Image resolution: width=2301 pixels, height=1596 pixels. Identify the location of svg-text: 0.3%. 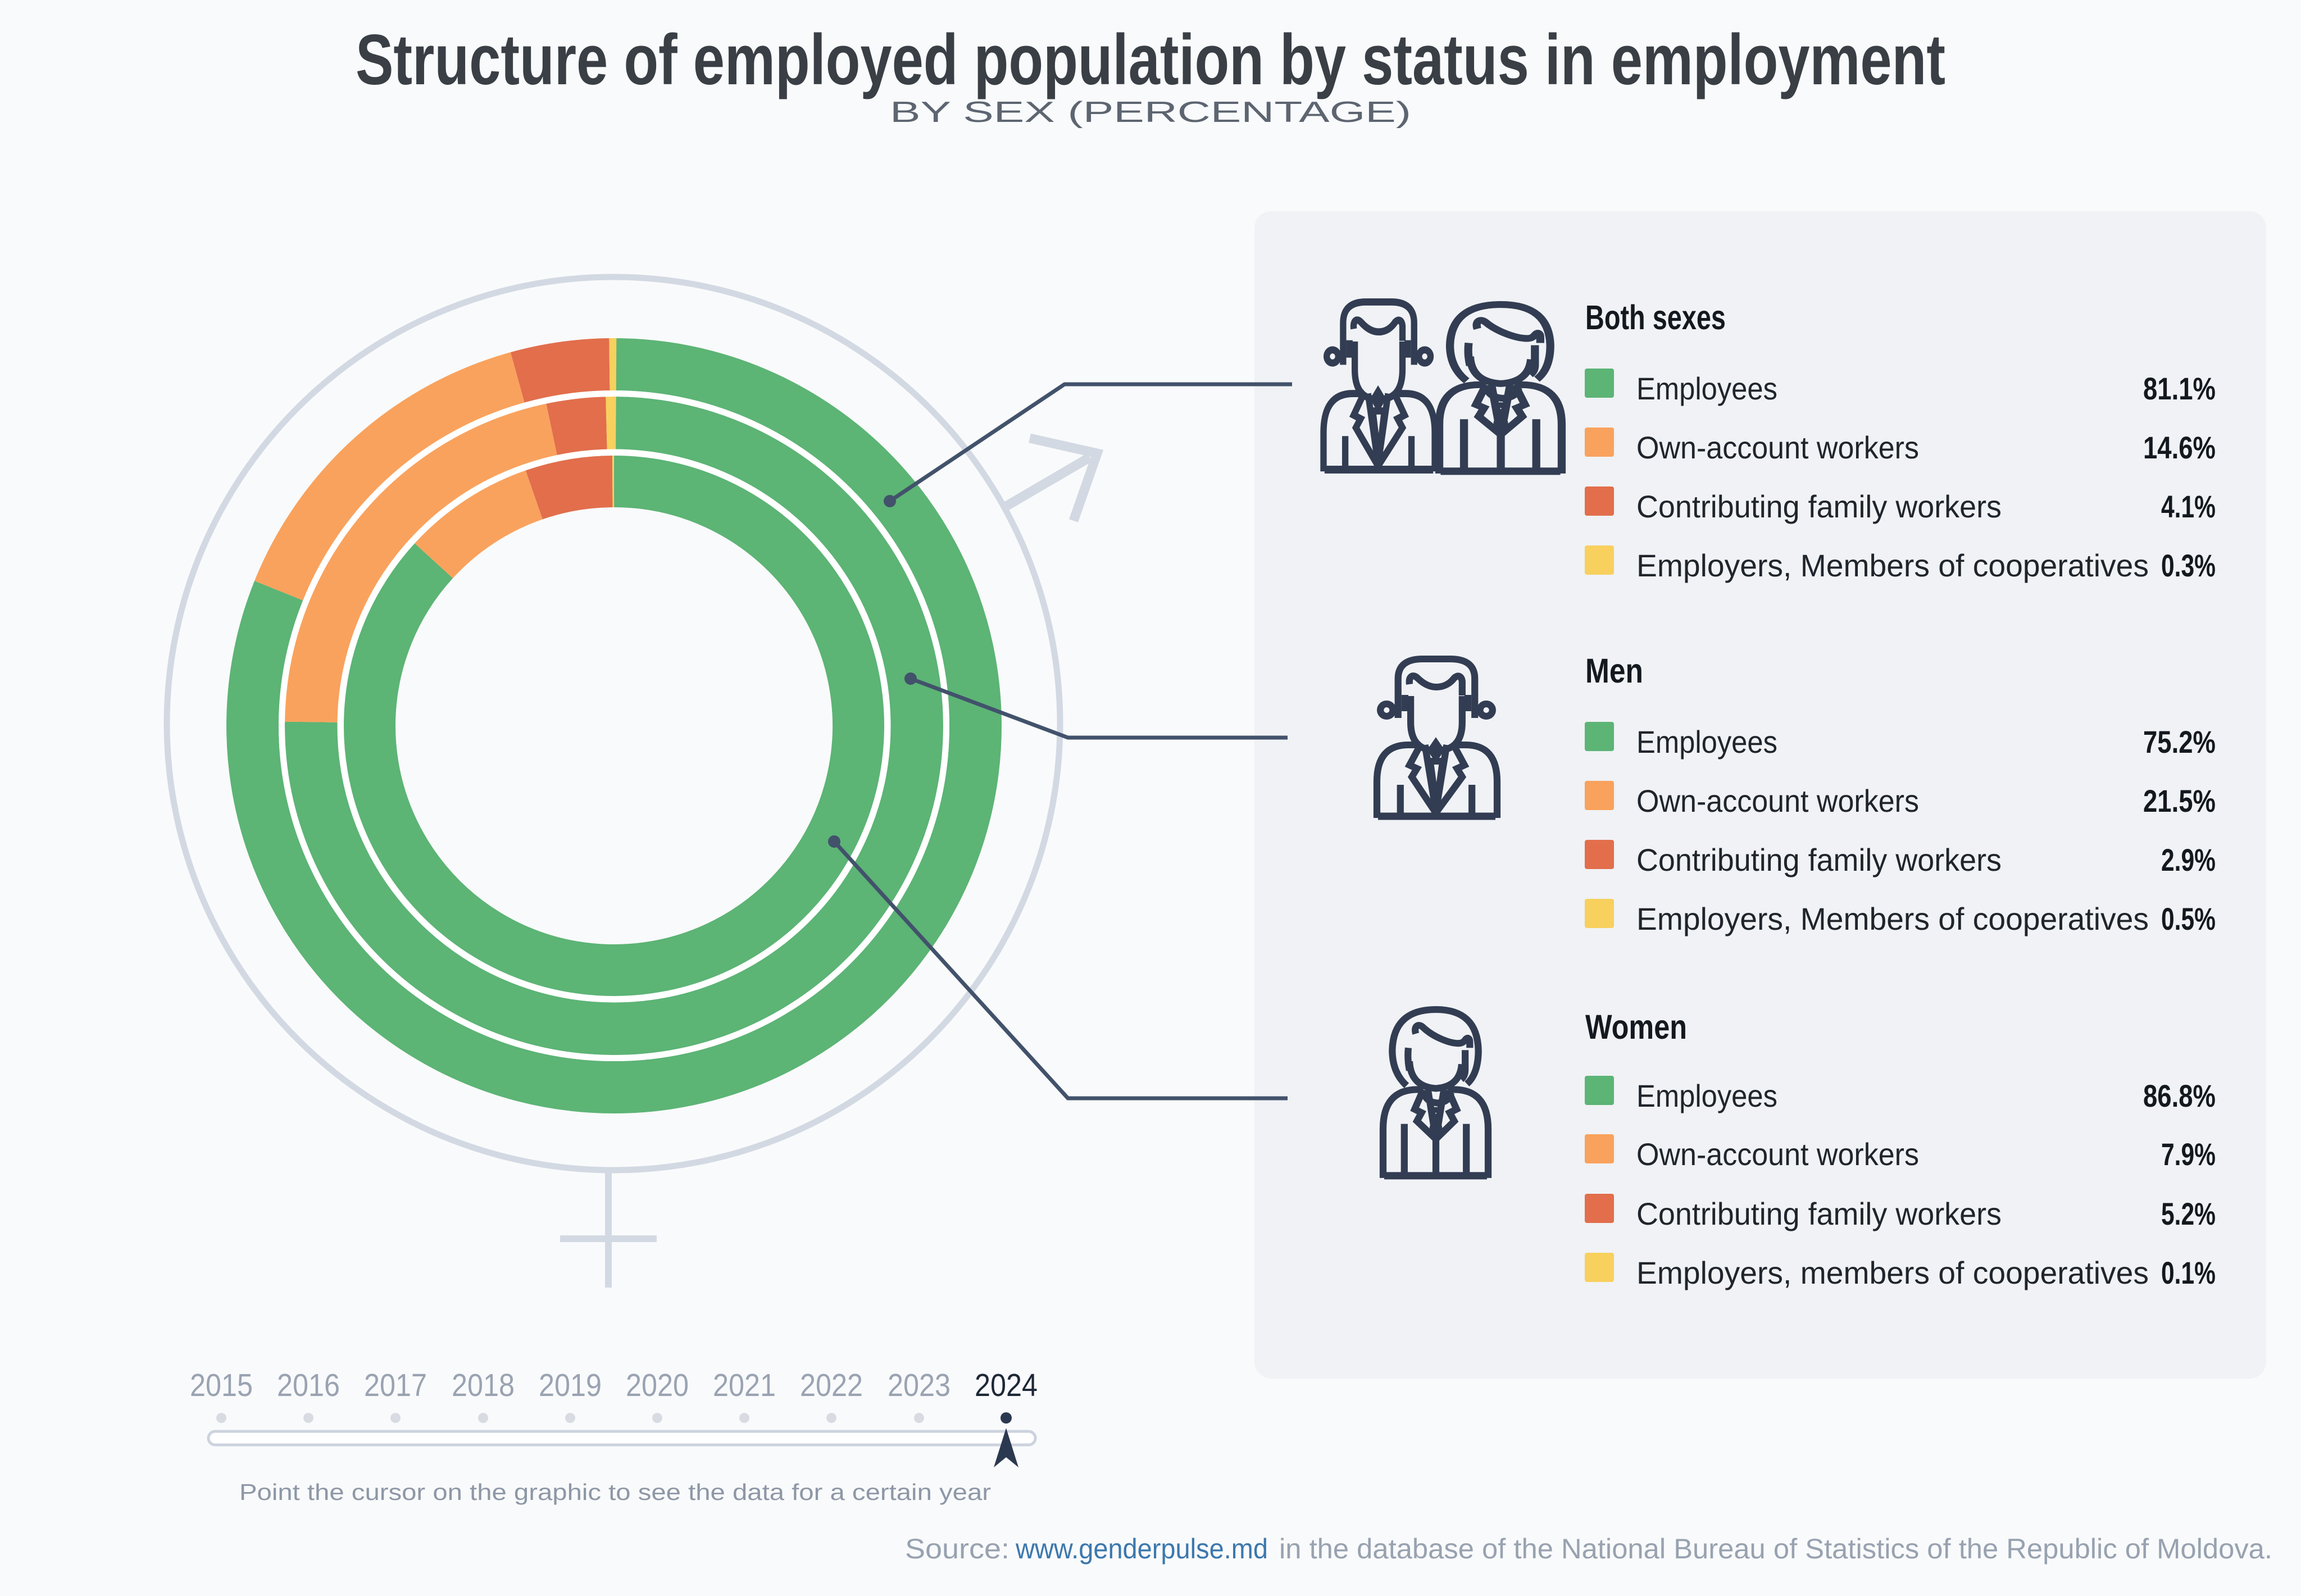
(2188, 565).